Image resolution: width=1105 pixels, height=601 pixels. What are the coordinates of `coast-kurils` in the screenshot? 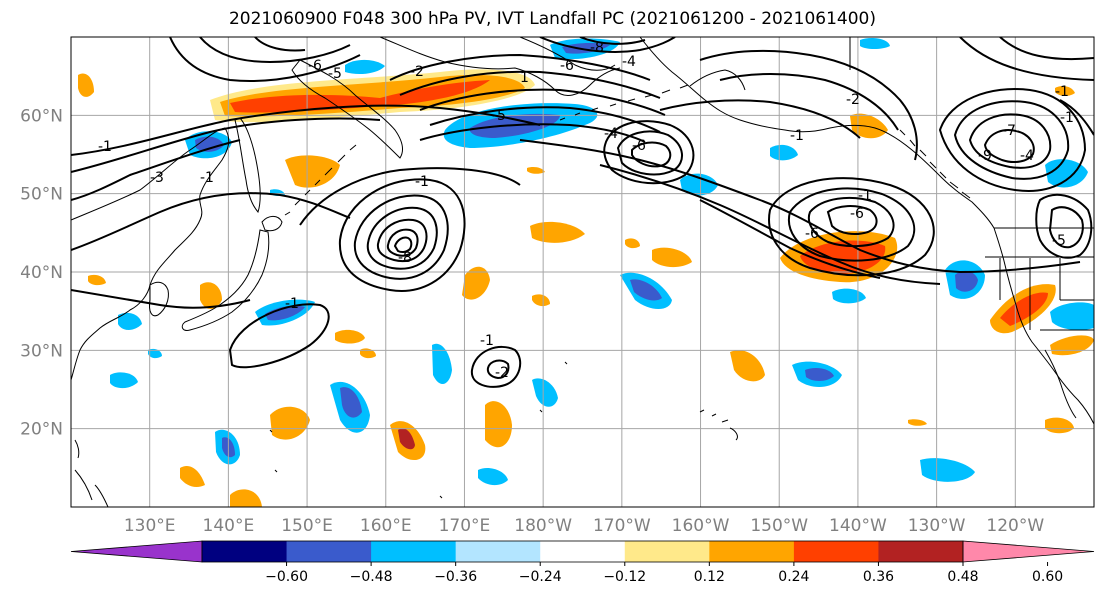 It's located at (320, 180).